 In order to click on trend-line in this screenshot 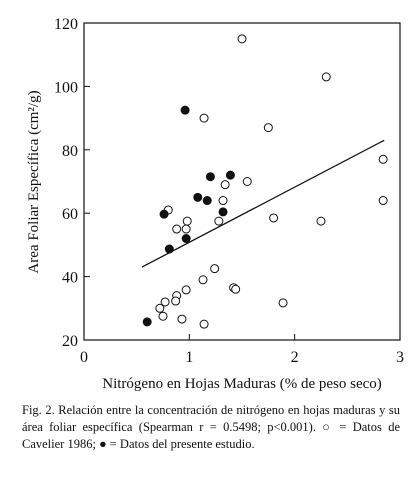, I will do `click(263, 203)`.